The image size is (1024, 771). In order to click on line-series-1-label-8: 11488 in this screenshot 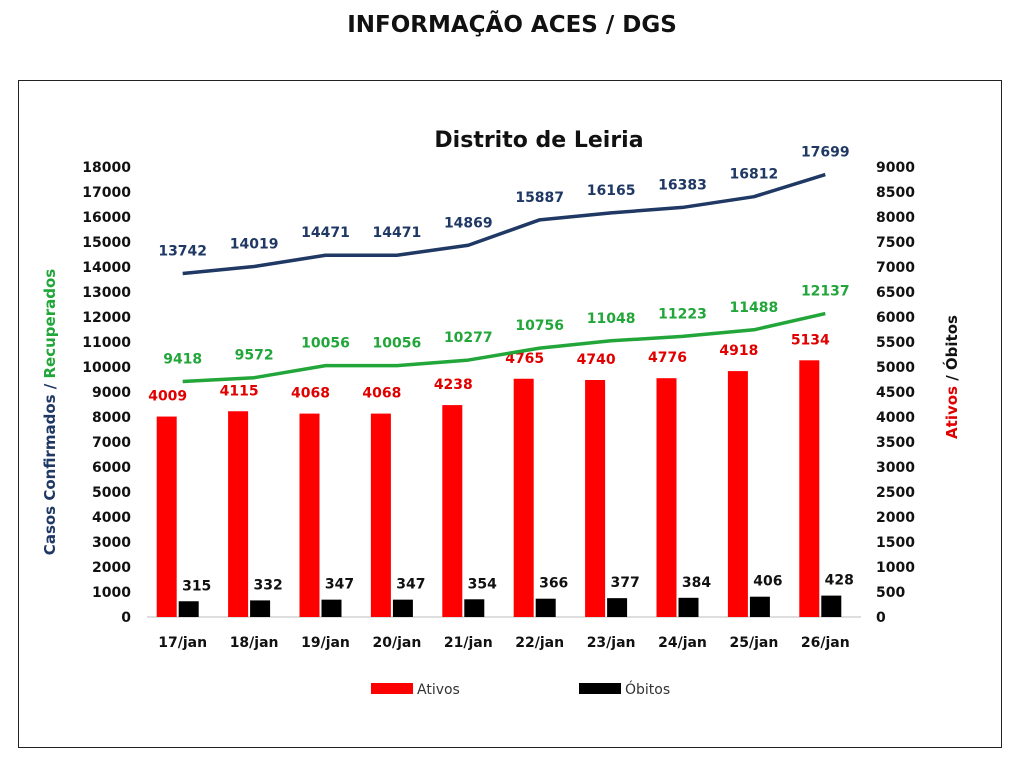, I will do `click(754, 308)`.